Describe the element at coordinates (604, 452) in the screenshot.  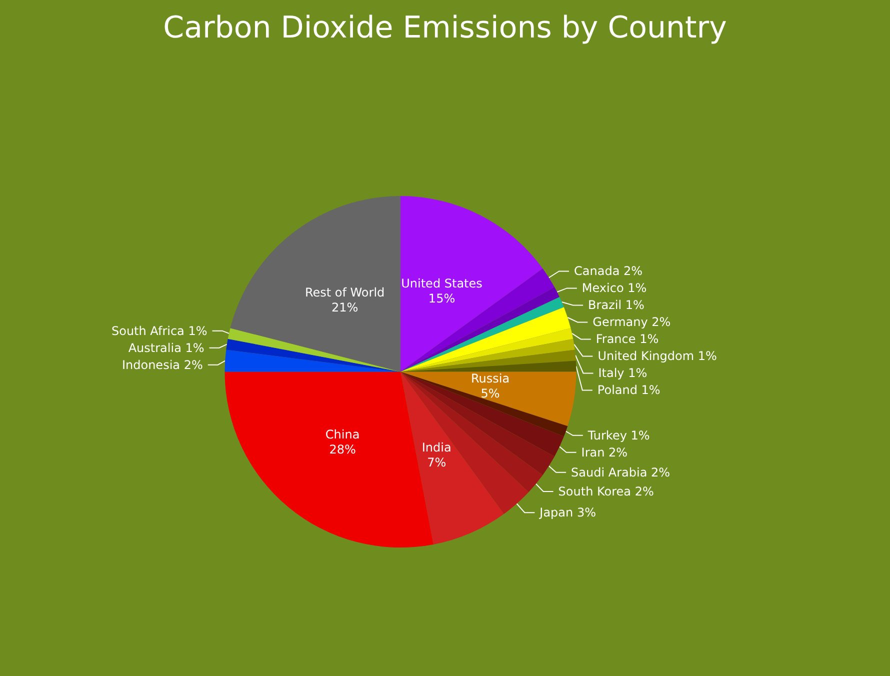
I see `slice-label: Iran 2%` at that location.